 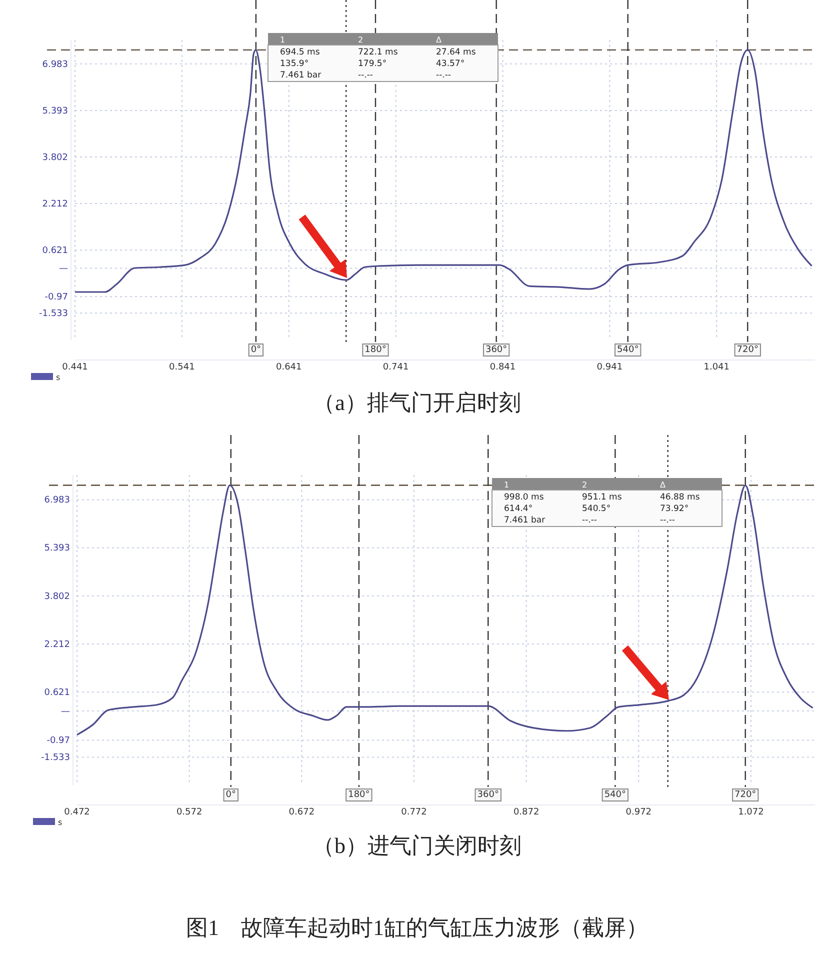 What do you see at coordinates (378, 53) in the screenshot?
I see `annotation: 722.1 ms` at bounding box center [378, 53].